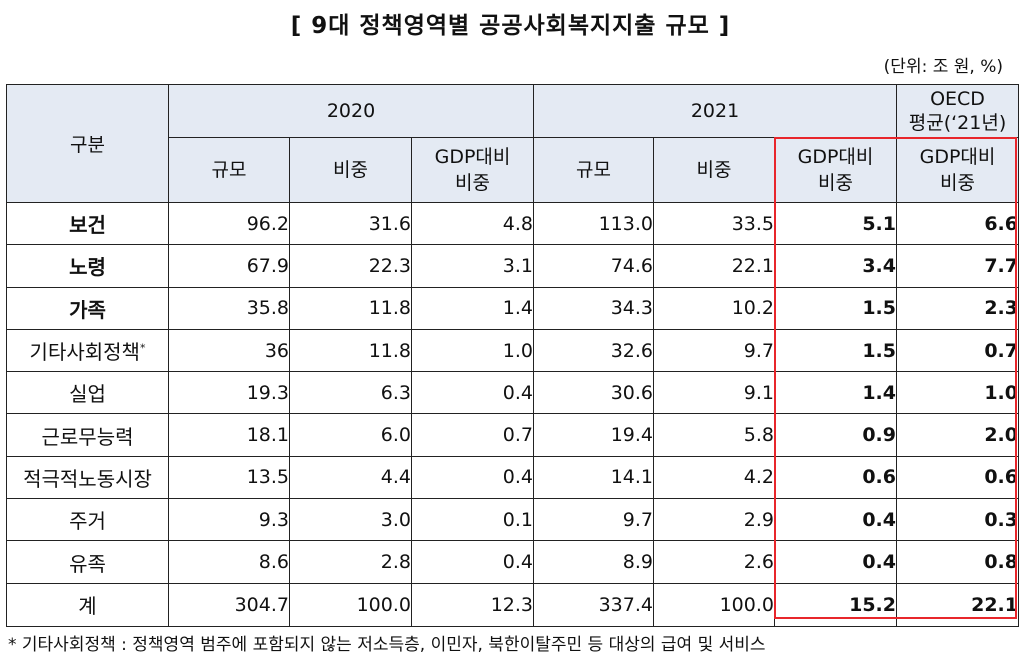 The width and height of the screenshot is (1021, 662). Describe the element at coordinates (714, 350) in the screenshot. I see `cell-2021-share: 9.7` at that location.